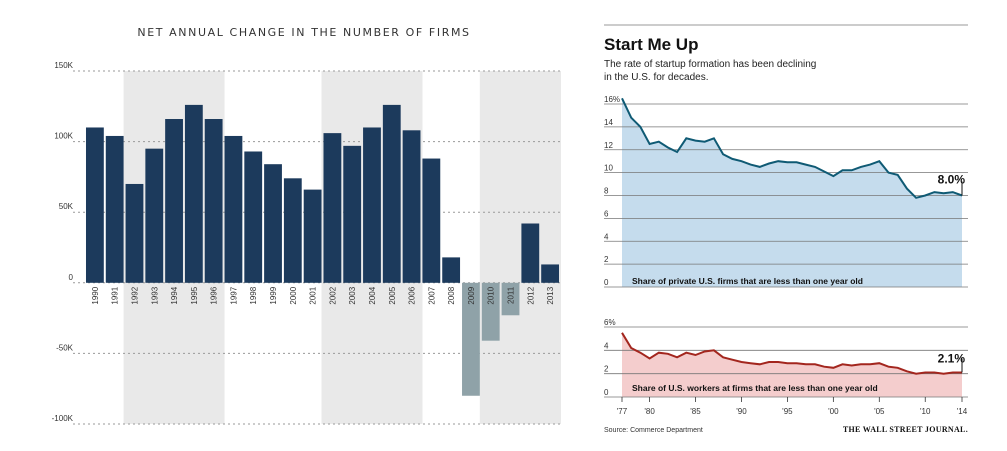  Describe the element at coordinates (391, 193) in the screenshot. I see `bar-2005` at that location.